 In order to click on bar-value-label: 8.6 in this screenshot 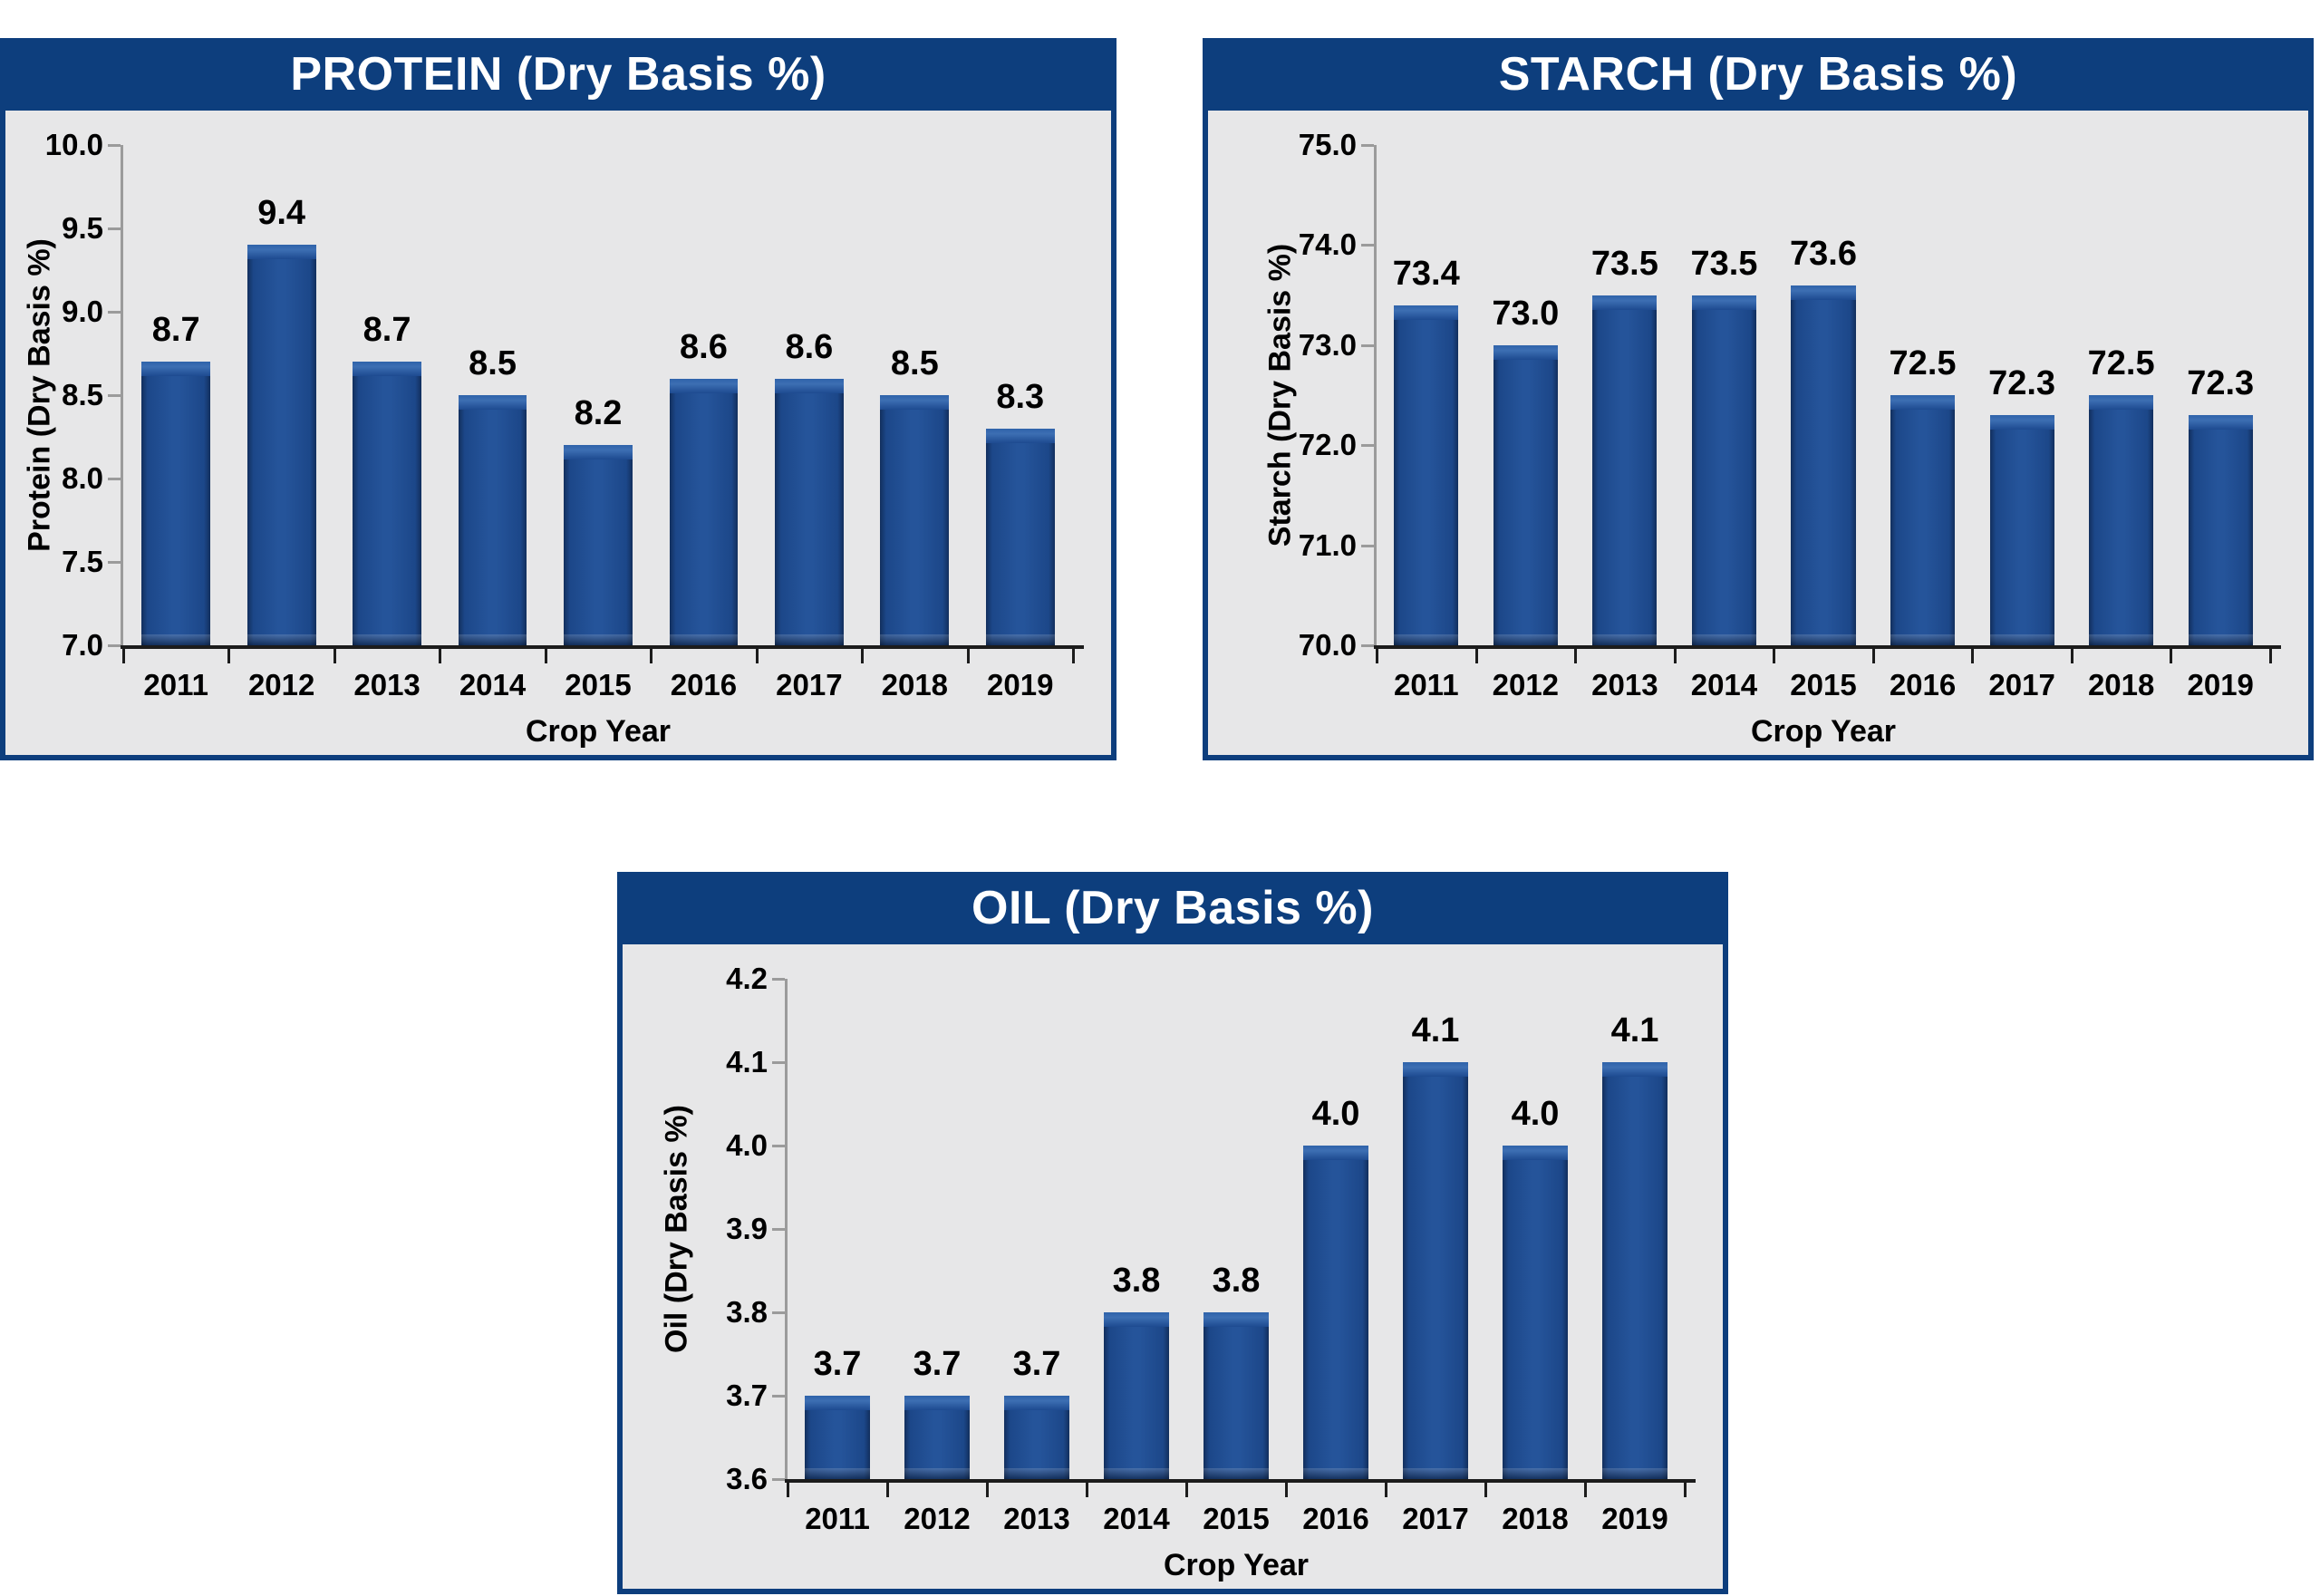, I will do `click(809, 347)`.